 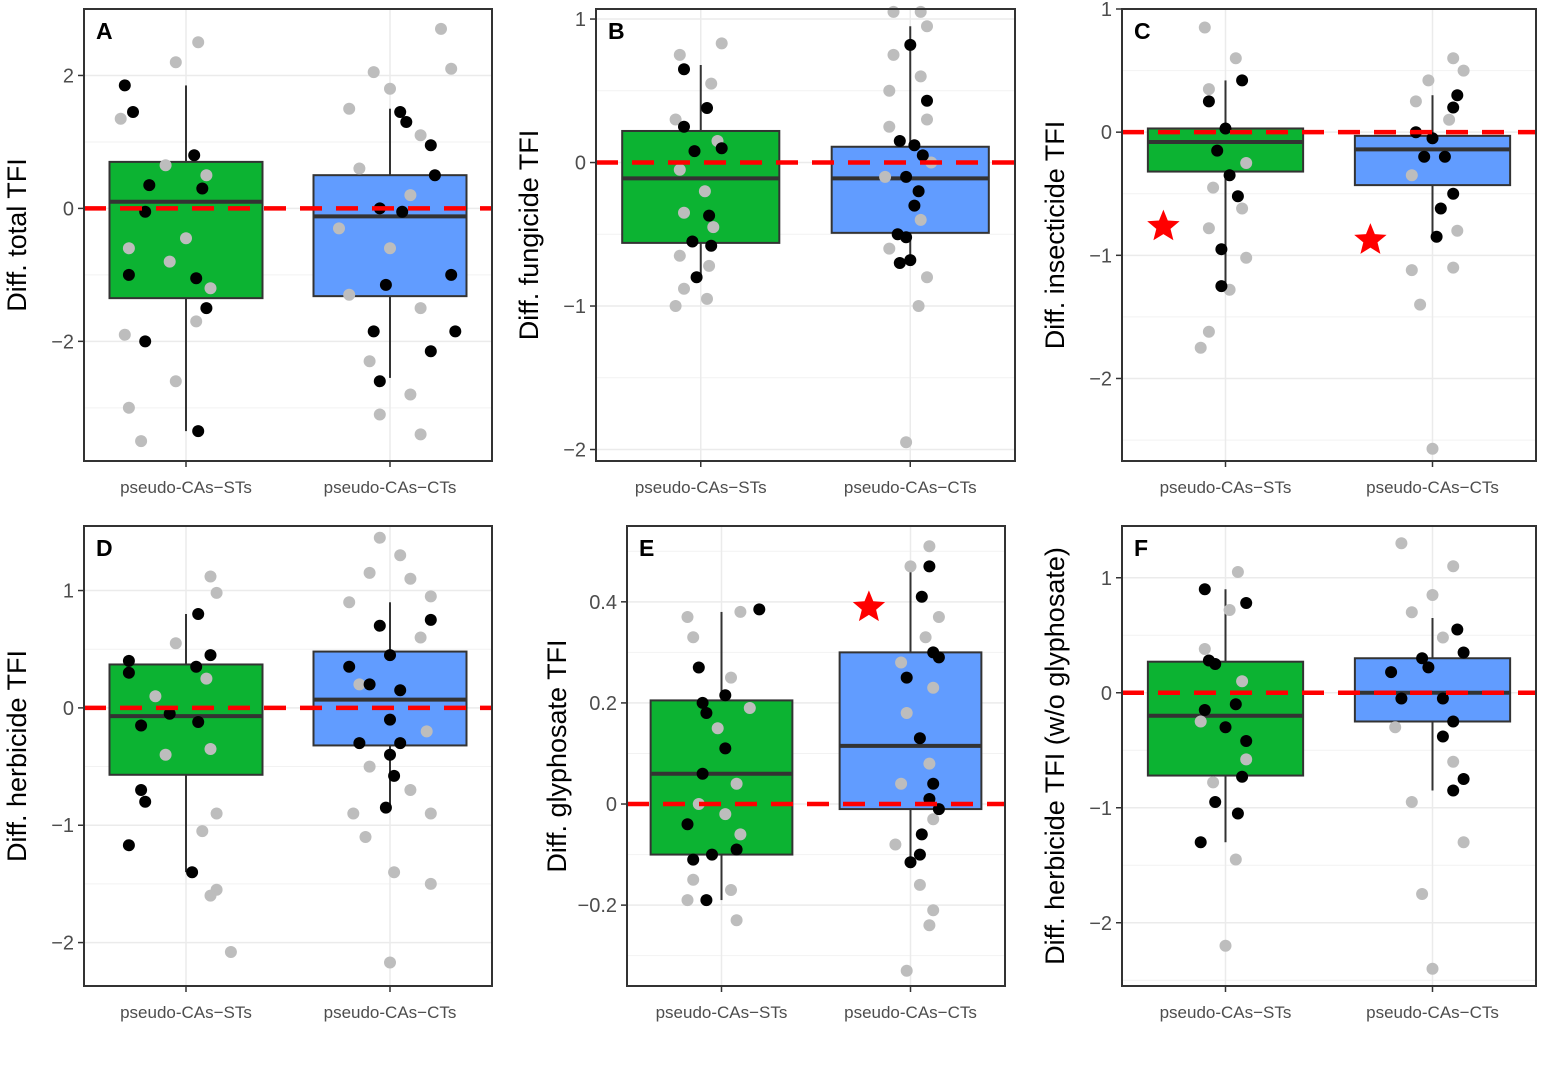 I want to click on y-axis-title: Diff. glyphosate TFI, so click(x=557, y=755).